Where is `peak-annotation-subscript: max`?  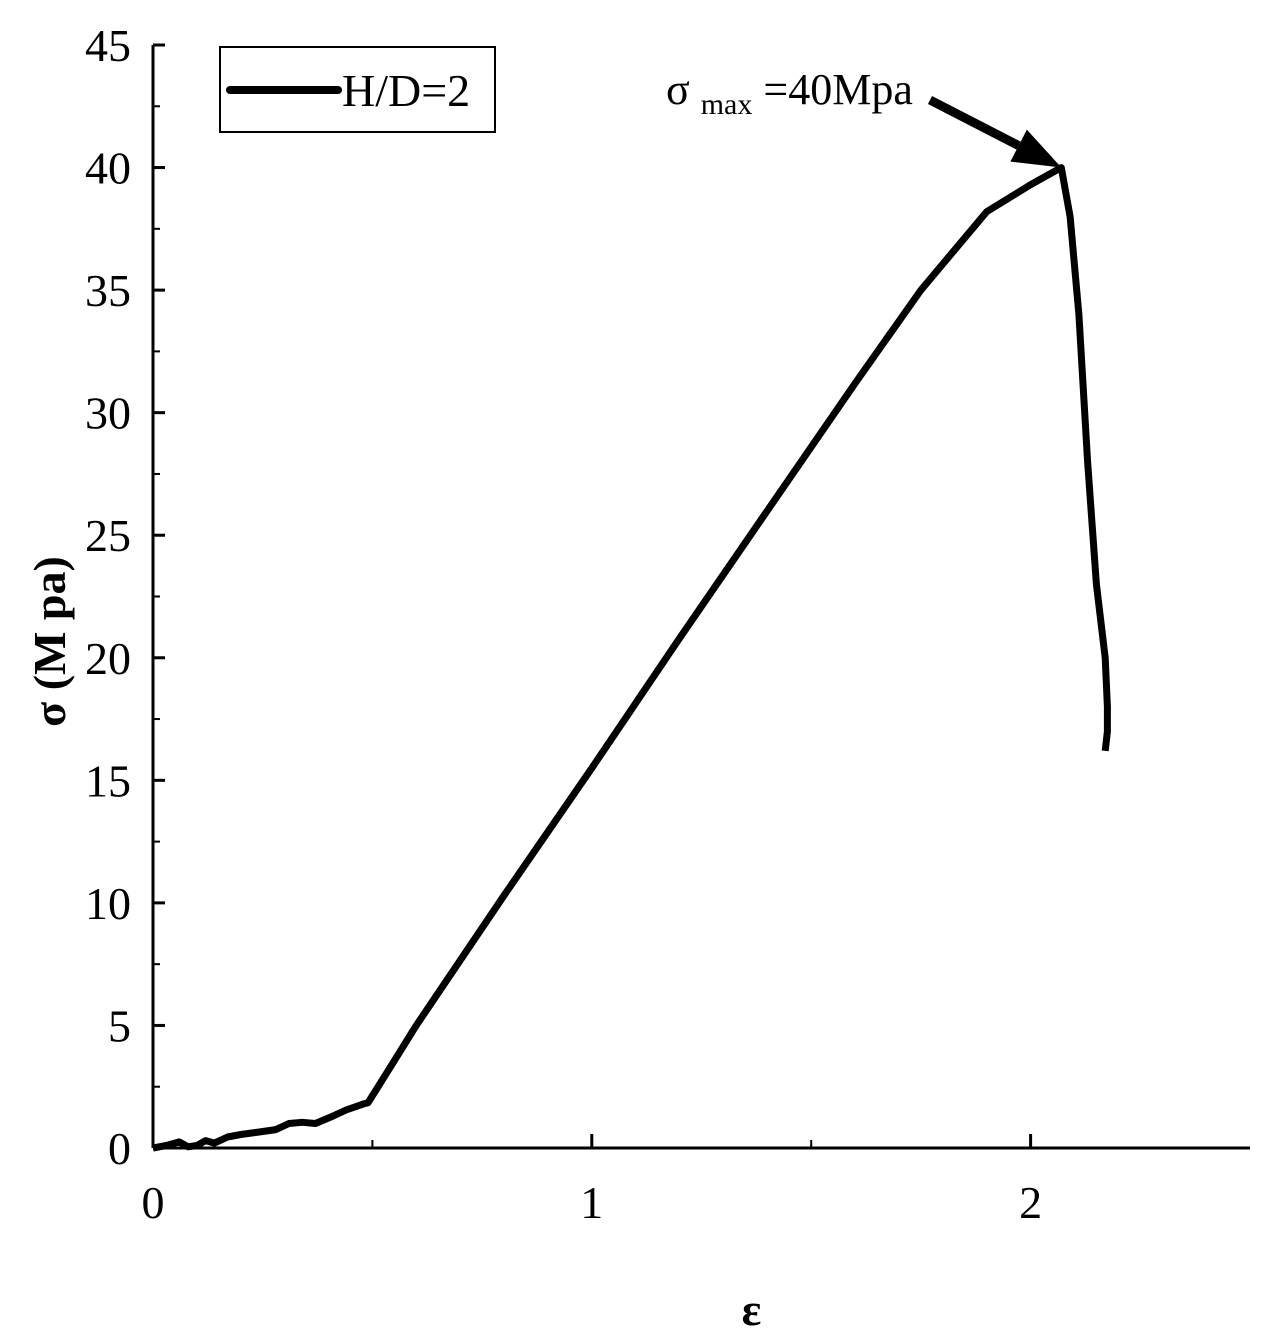
peak-annotation-subscript: max is located at coordinates (727, 104).